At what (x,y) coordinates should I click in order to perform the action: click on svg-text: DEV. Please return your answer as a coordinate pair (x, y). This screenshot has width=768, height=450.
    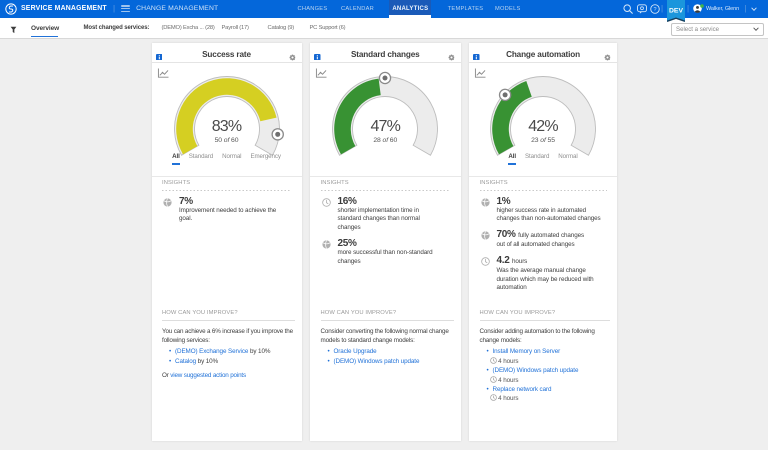
    Looking at the image, I should click on (676, 11).